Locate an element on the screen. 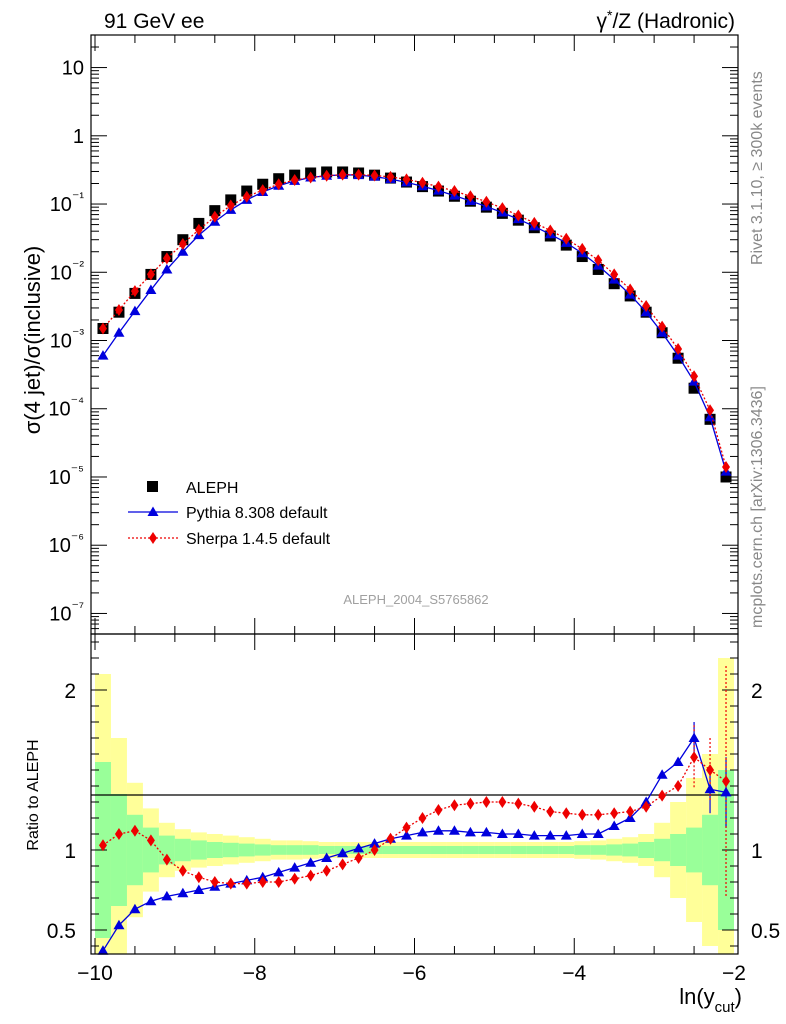 The height and width of the screenshot is (1024, 786). right-title-symbol: γ is located at coordinates (602, 21).